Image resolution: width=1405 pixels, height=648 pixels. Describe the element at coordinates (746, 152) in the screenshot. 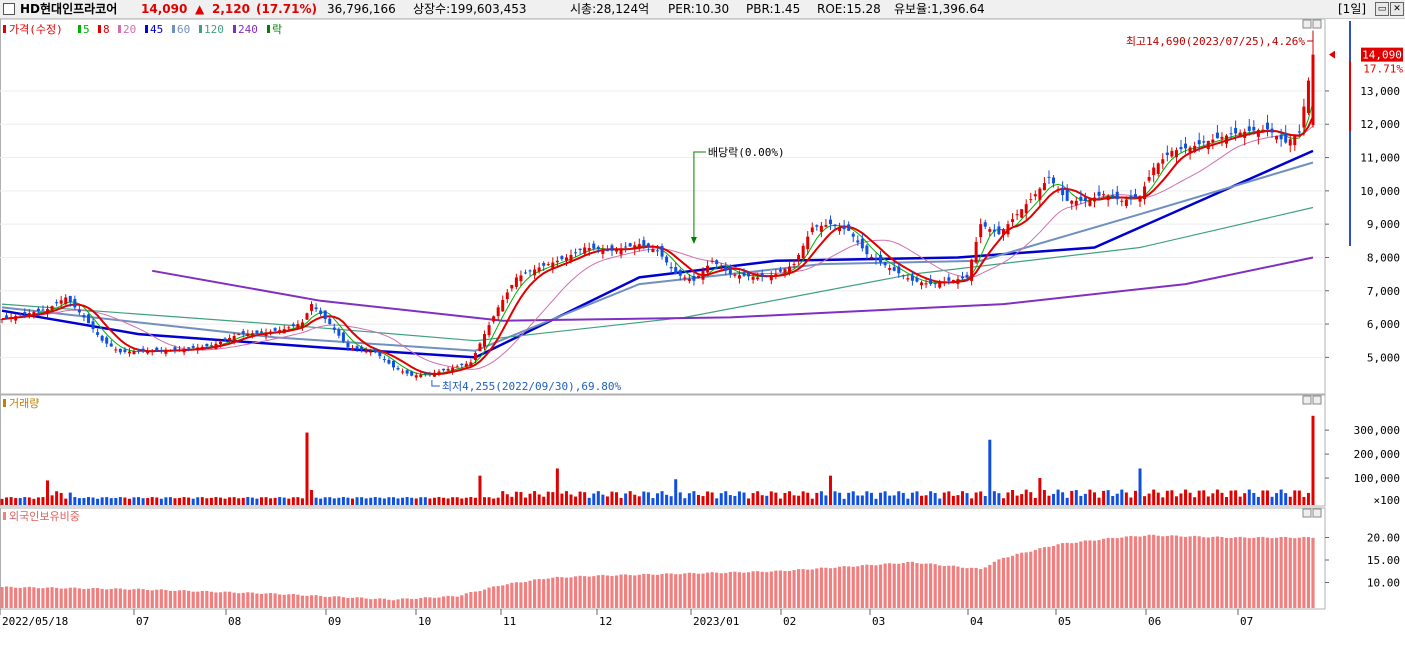

I see `dividend-annotation: 배당락(0.00%)` at that location.